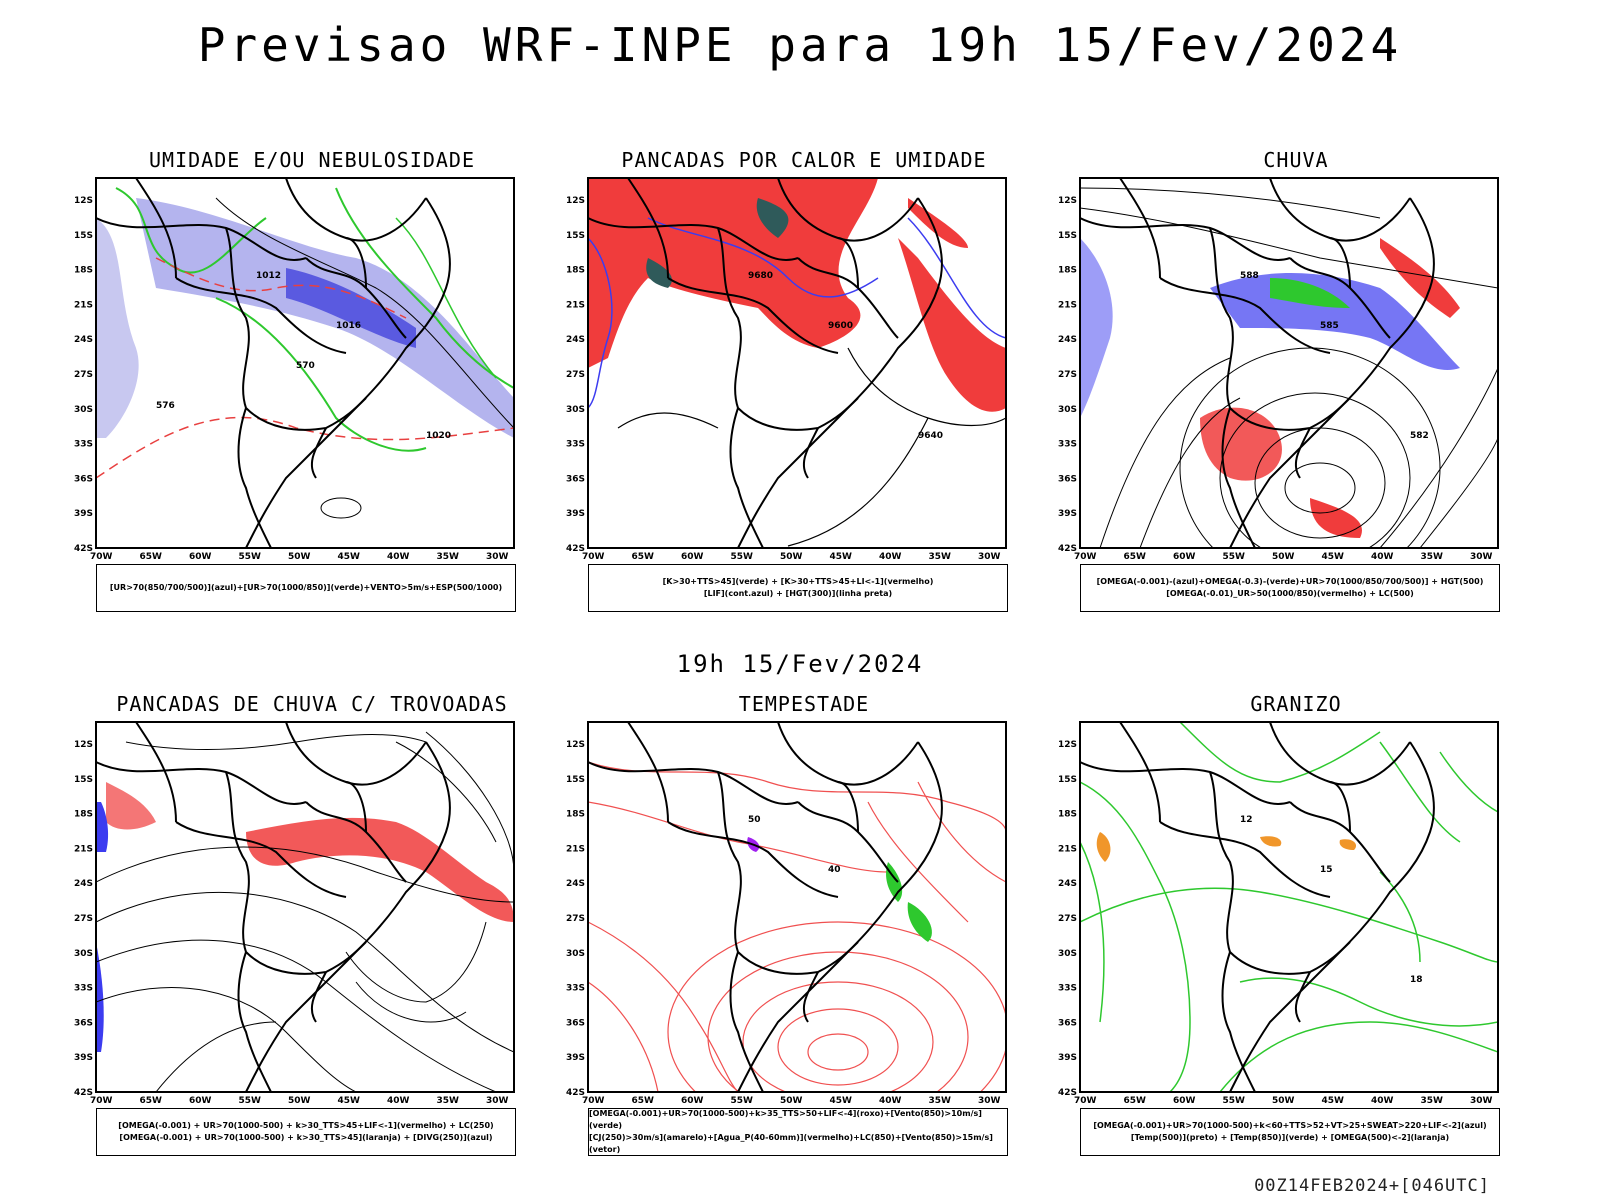 The image size is (1600, 1200). Describe the element at coordinates (312, 704) in the screenshot. I see `panel-title: PANCADAS DE CHUVA C/ TROVOADAS` at that location.